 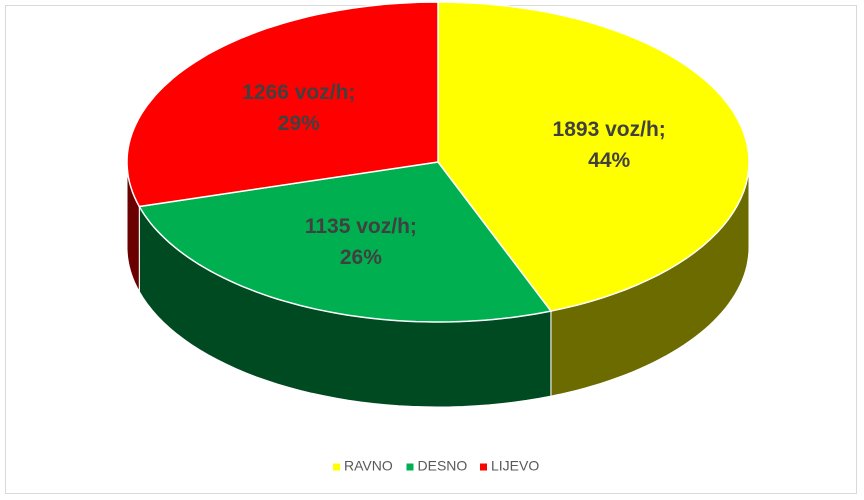 I want to click on data-label: 1893 voz/h; 44%, so click(x=609, y=145).